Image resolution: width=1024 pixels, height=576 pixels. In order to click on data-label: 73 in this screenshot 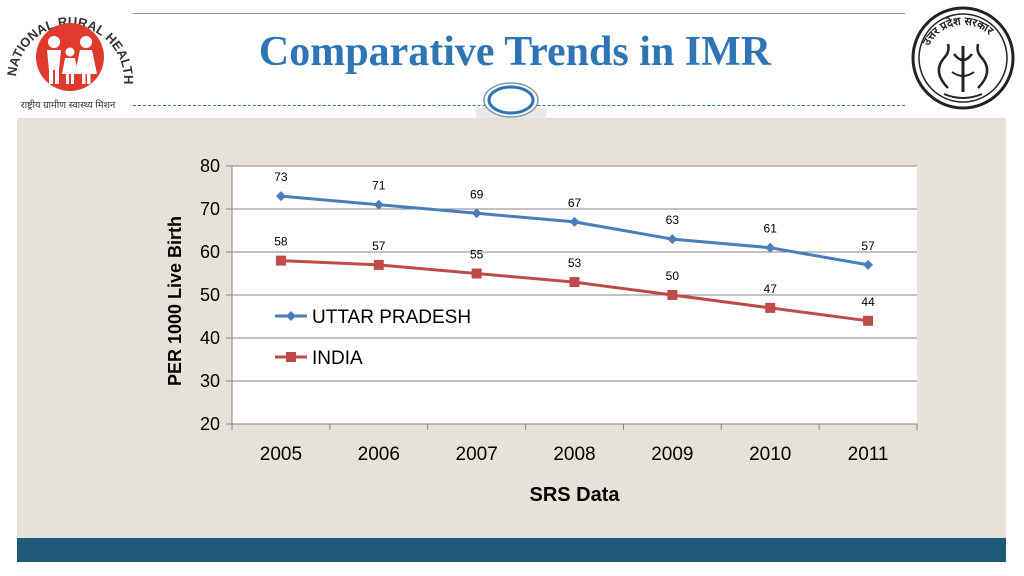, I will do `click(281, 177)`.